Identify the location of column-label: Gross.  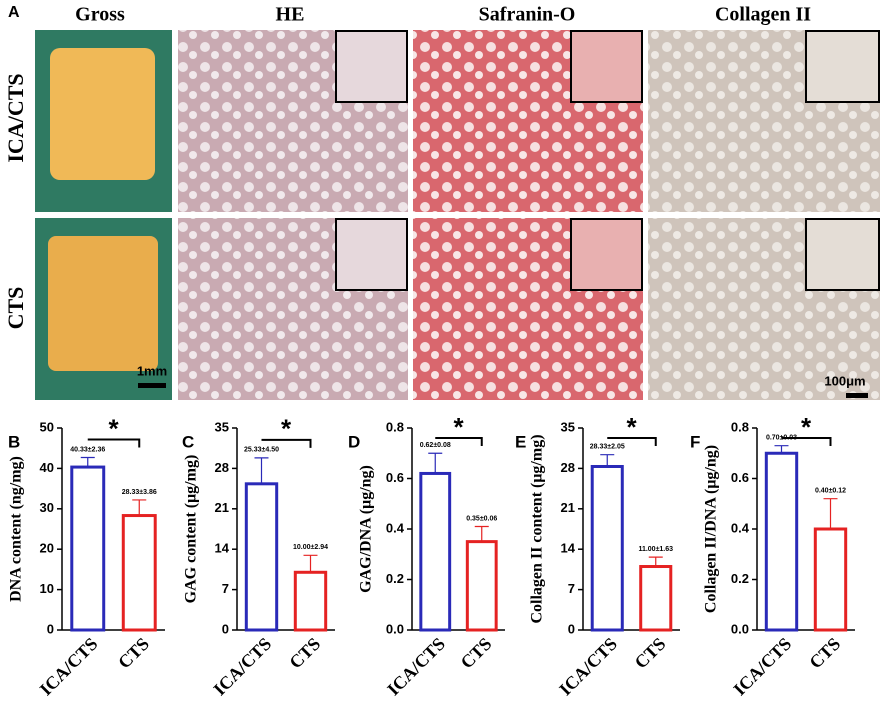
(100, 15).